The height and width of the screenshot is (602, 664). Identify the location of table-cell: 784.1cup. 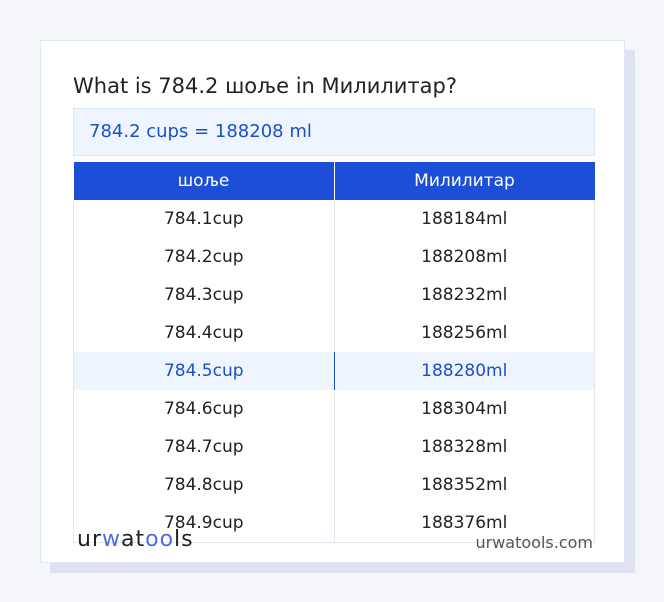
(204, 219).